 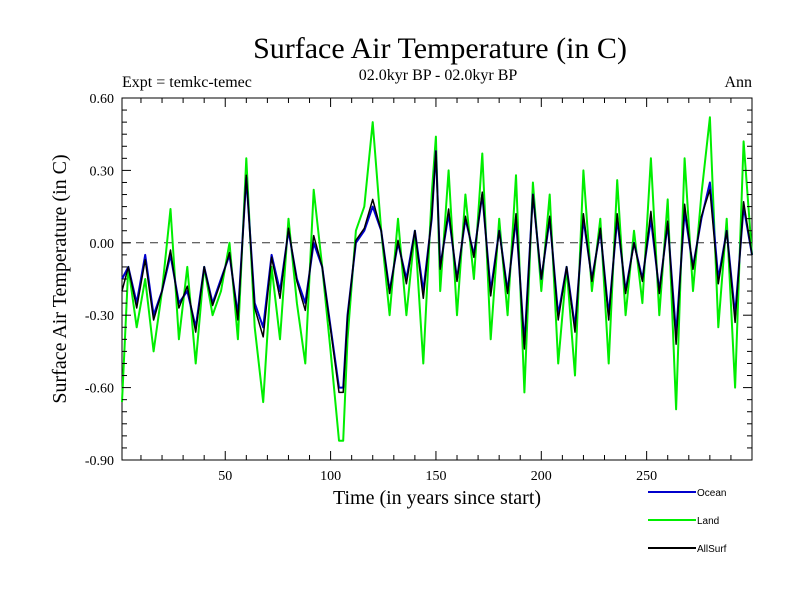 I want to click on legend-label-allsurf: AllSurf, so click(x=712, y=549).